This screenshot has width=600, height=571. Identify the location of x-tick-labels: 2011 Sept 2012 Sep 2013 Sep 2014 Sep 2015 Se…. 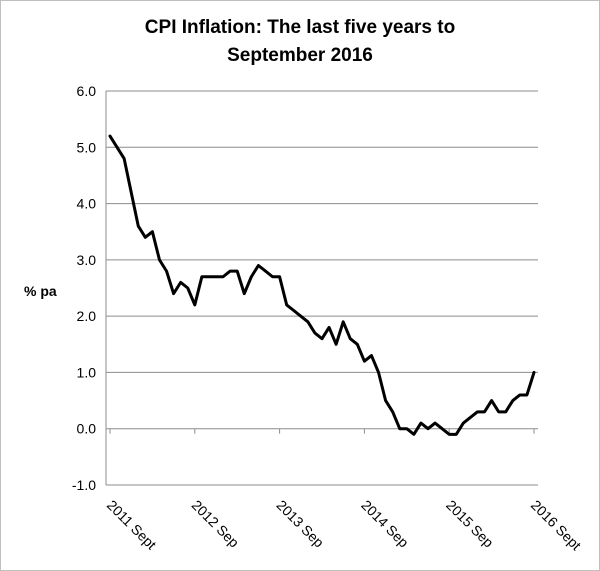
(344, 525).